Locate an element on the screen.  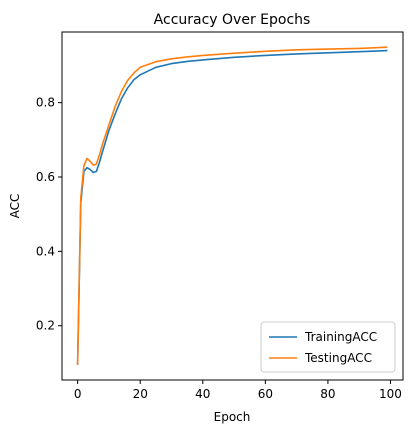
x-tick-label: 20 is located at coordinates (140, 394).